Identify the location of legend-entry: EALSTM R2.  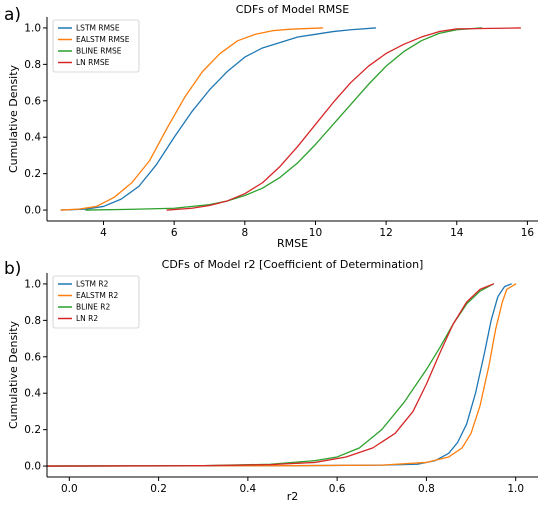
(97, 295).